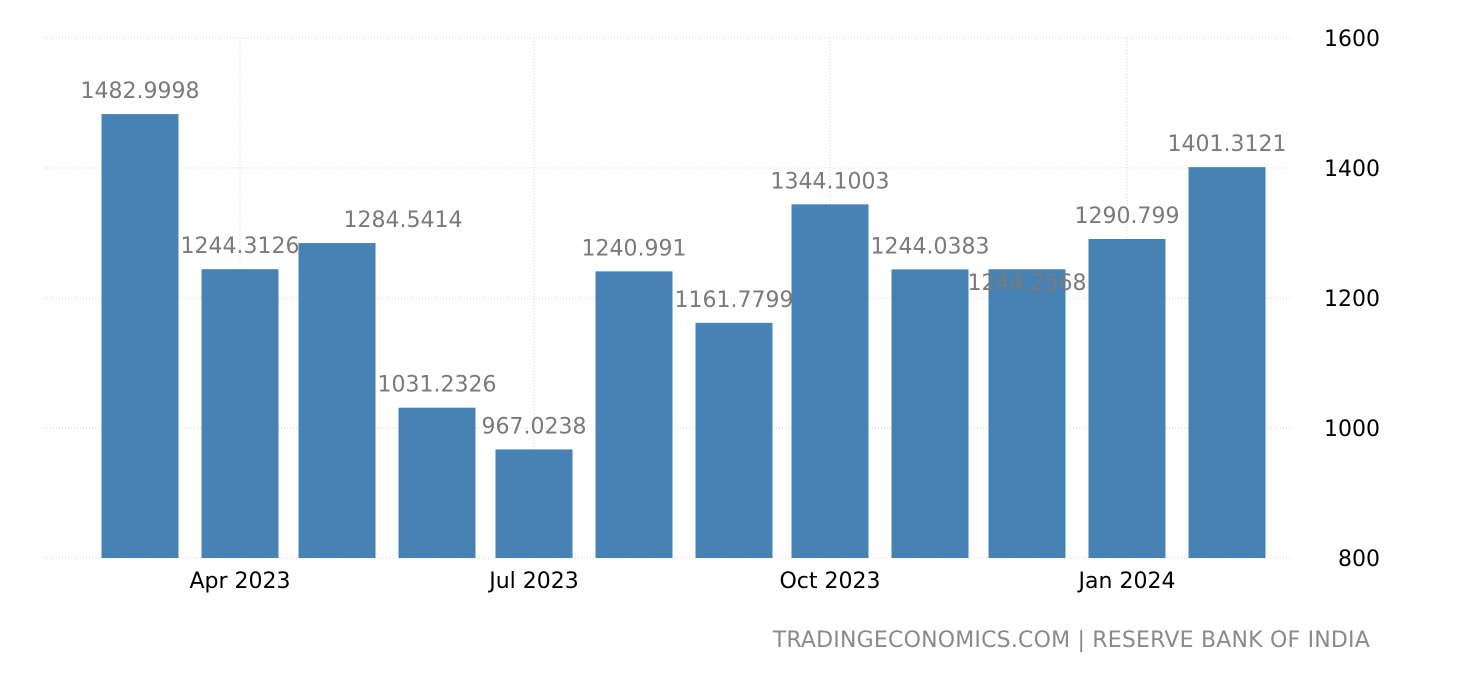  I want to click on x-tick-label: Jan 2024, so click(1126, 581).